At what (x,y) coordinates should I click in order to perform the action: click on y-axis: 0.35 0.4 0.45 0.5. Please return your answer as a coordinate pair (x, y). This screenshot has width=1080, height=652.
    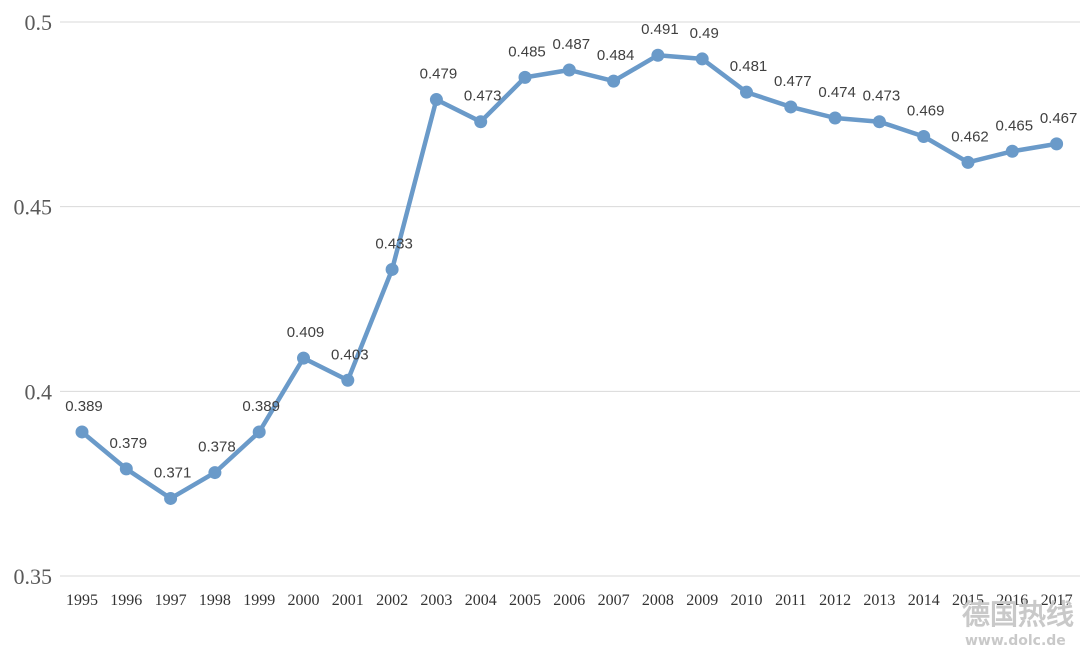
    Looking at the image, I should click on (33, 299).